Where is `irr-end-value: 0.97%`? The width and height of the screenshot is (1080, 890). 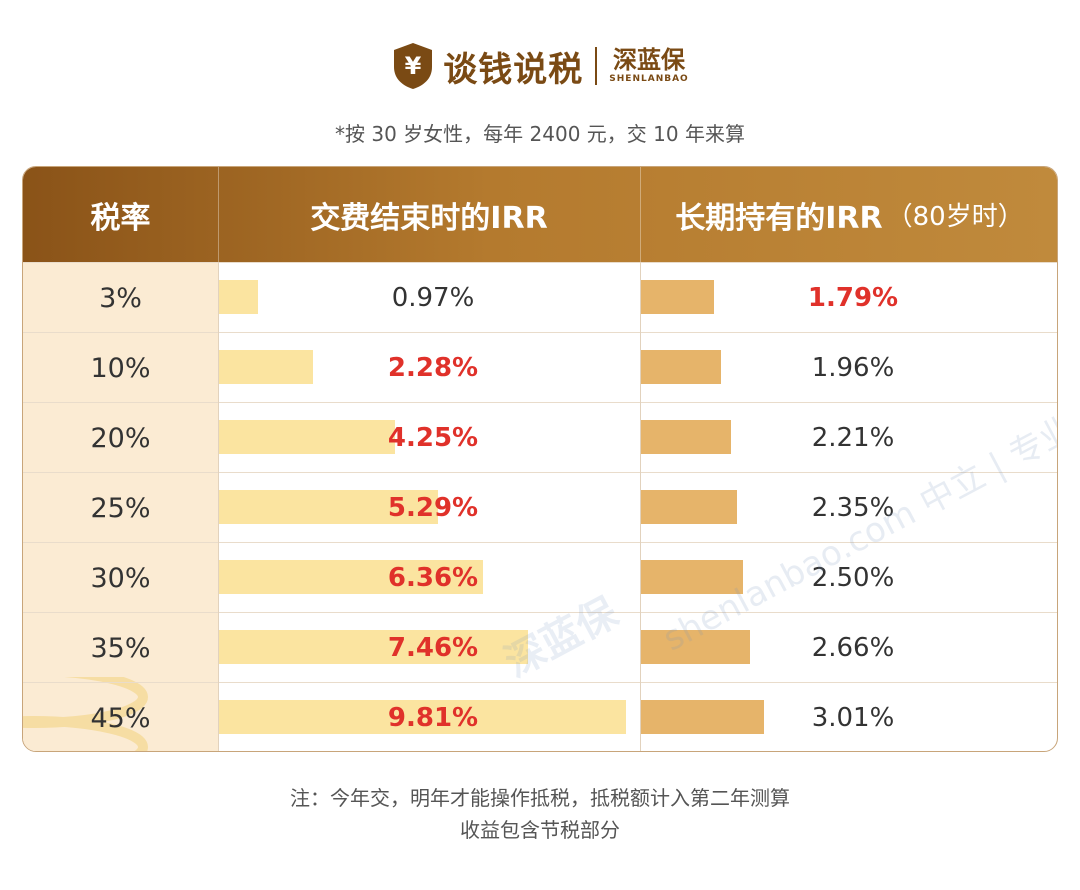
irr-end-value: 0.97% is located at coordinates (433, 298).